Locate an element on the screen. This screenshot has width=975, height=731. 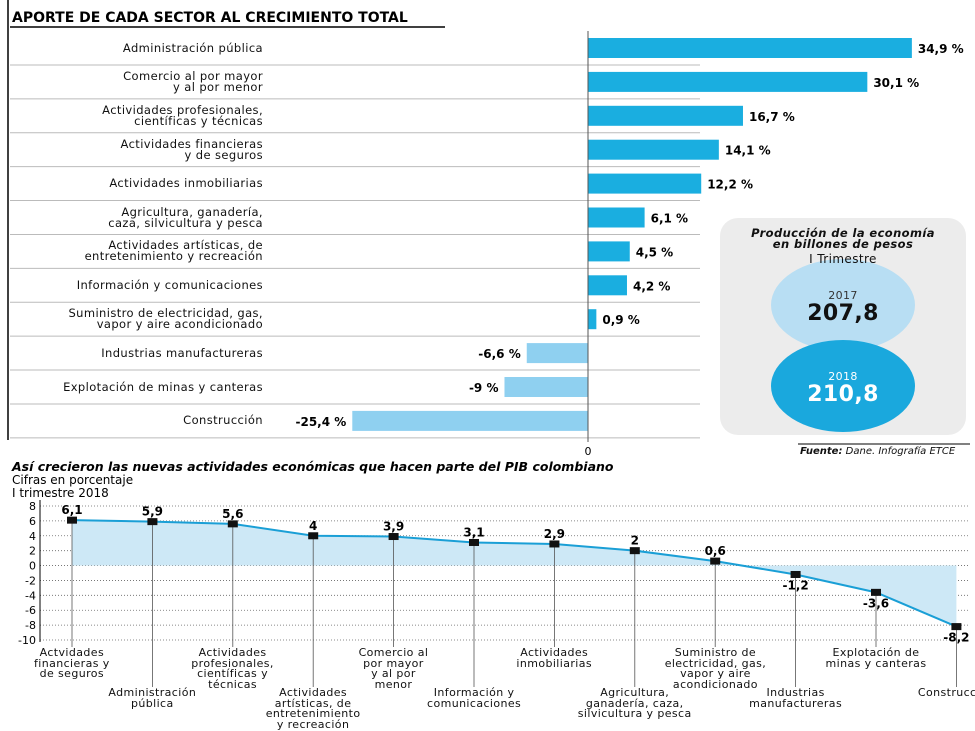
source: Fuente: Dane. Infografía ETCE is located at coordinates (877, 451).